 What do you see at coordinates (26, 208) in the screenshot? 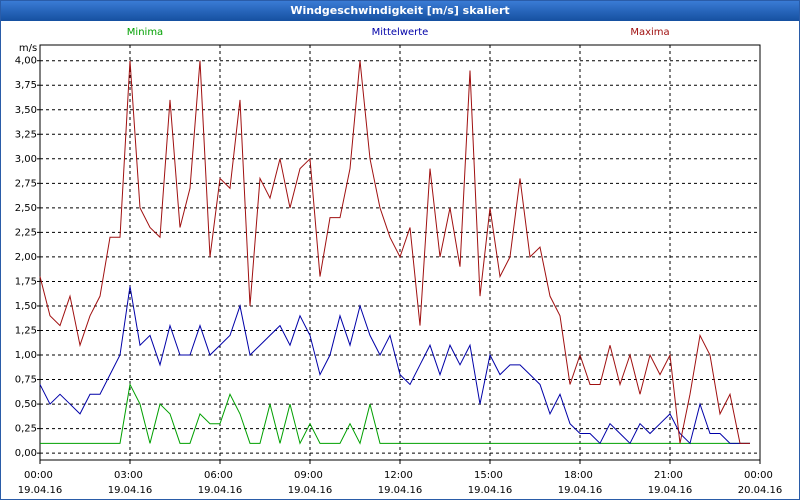
I see `y-tick-label: 2,50` at bounding box center [26, 208].